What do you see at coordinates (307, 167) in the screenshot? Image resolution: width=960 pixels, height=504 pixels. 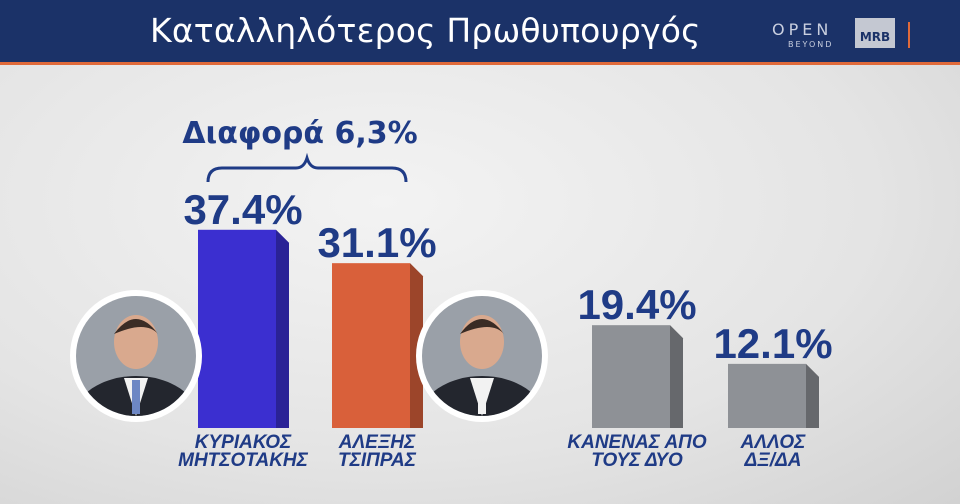 I see `difference-brace` at bounding box center [307, 167].